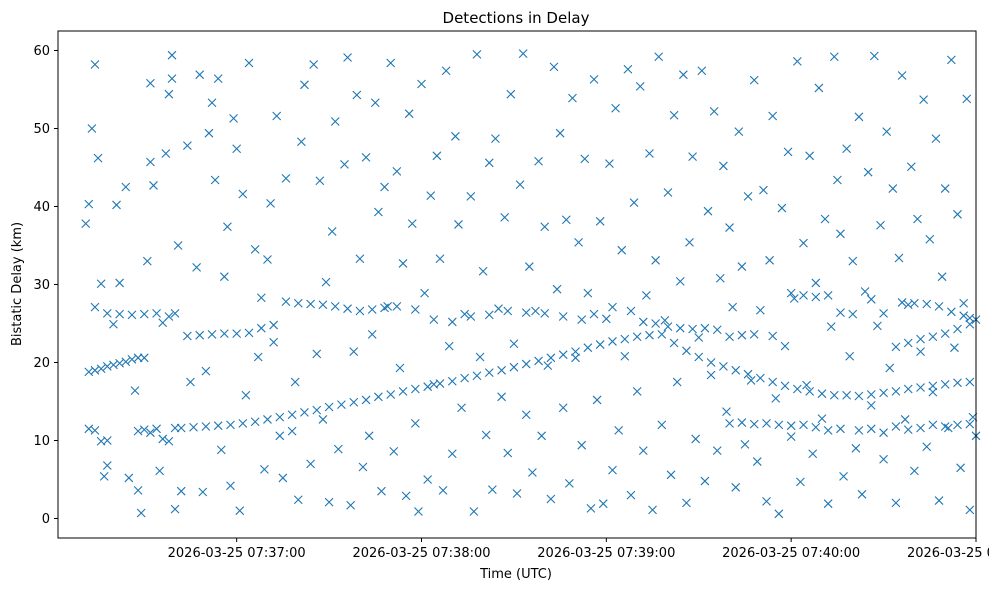 Image resolution: width=989 pixels, height=590 pixels. I want to click on y-axis-label: Bistatic Delay (km), so click(17, 284).